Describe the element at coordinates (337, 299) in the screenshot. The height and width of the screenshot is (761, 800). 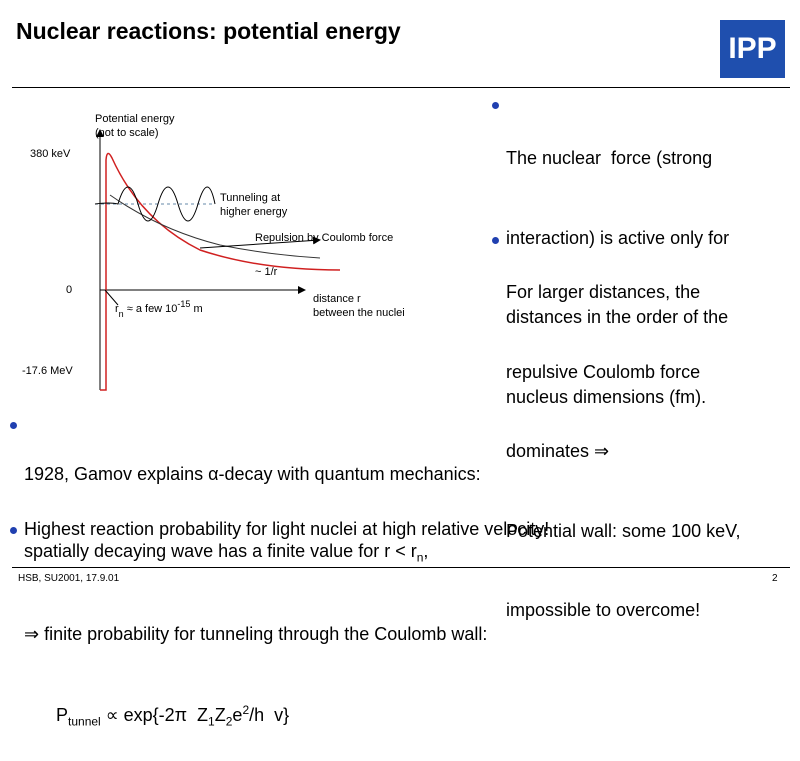
I see `x-label: distance r` at that location.